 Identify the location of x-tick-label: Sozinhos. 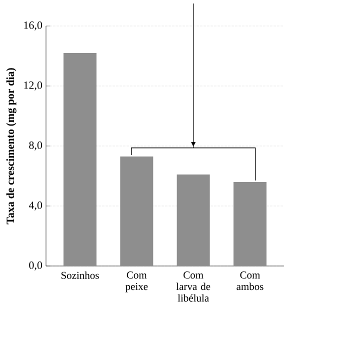
(80, 275).